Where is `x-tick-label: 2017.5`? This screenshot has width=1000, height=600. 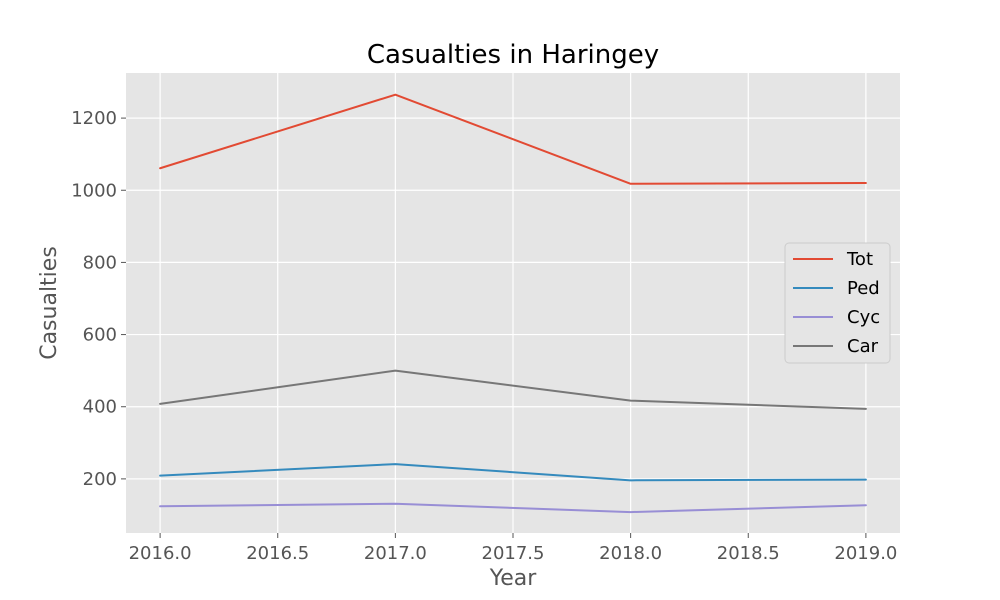
x-tick-label: 2017.5 is located at coordinates (513, 553).